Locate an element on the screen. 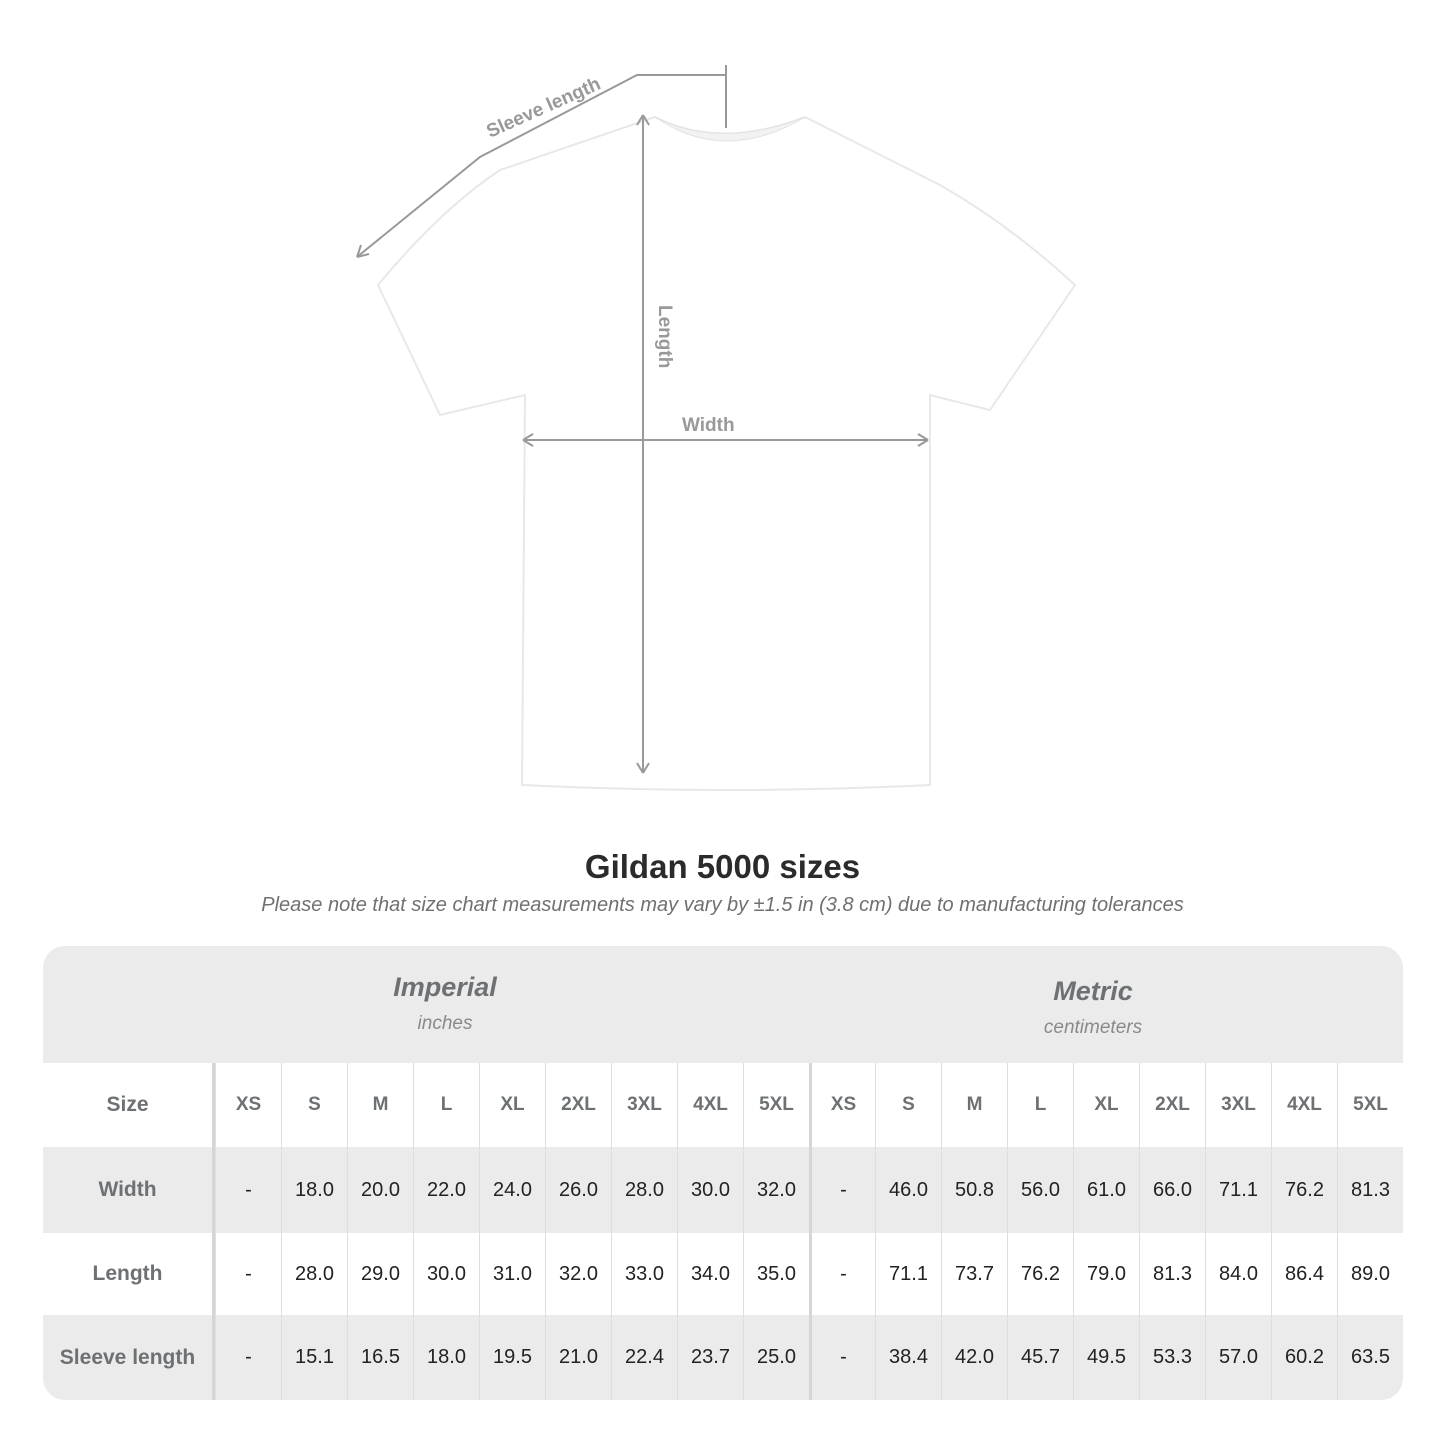 The height and width of the screenshot is (1445, 1445). sleeve-length-arrow is located at coordinates (541, 161).